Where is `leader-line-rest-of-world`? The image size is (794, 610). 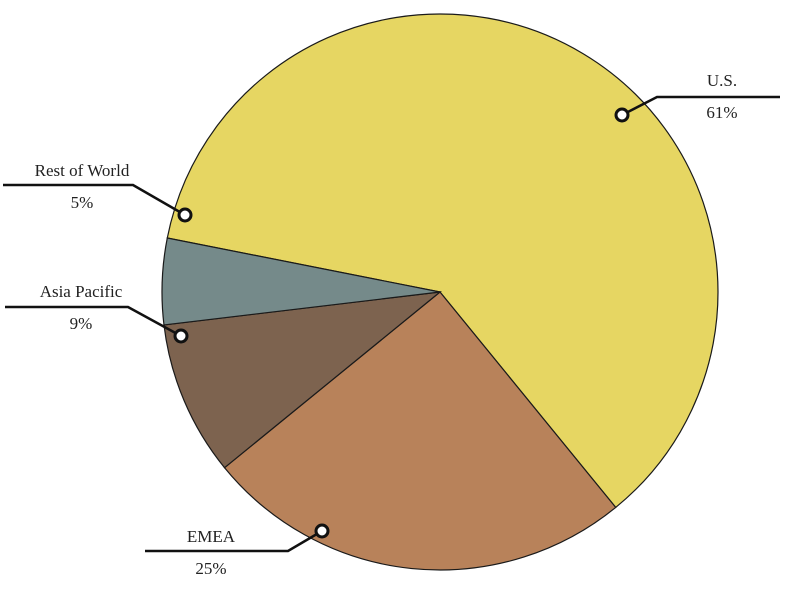
leader-line-rest-of-world is located at coordinates (94, 200).